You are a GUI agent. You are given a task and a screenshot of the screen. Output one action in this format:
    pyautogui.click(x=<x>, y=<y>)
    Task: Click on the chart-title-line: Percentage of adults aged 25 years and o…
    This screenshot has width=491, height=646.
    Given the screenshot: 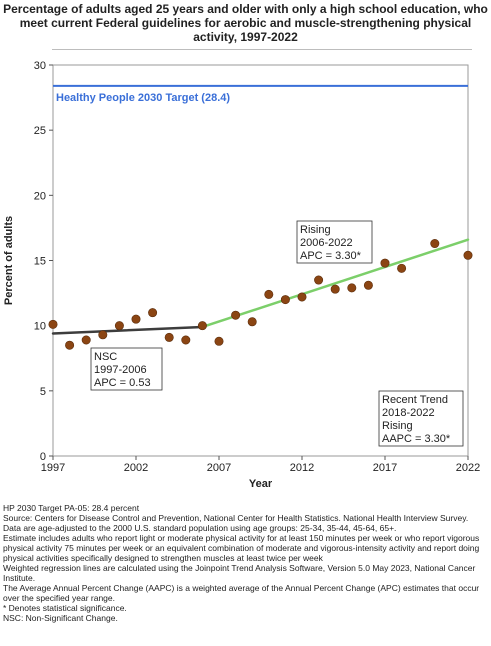 What is the action you would take?
    pyautogui.click(x=245, y=9)
    